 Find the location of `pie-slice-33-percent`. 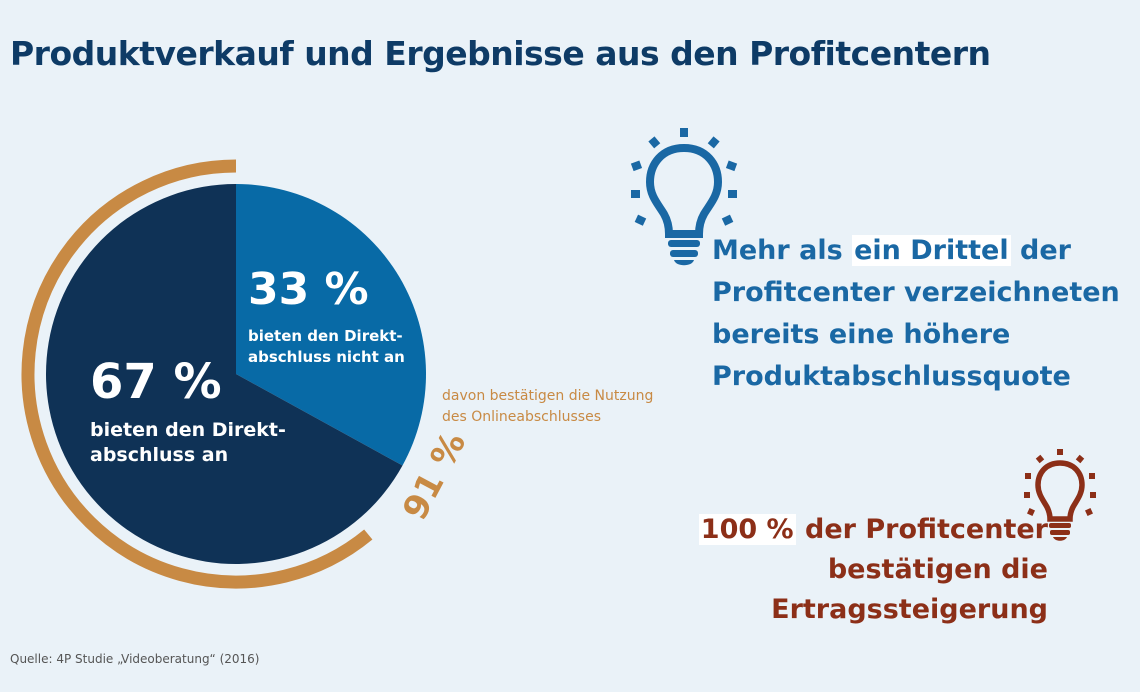

pie-slice-33-percent is located at coordinates (331, 325).